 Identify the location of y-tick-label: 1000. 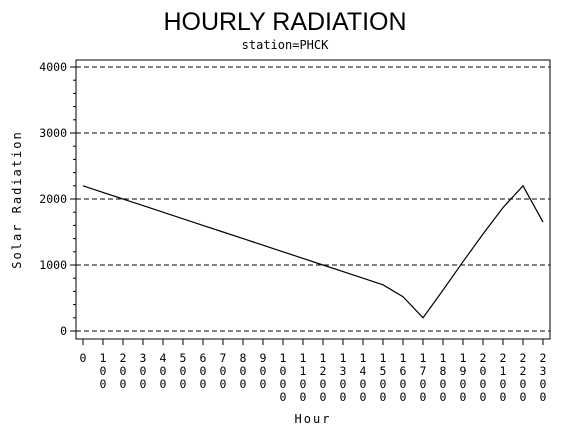
(53, 265).